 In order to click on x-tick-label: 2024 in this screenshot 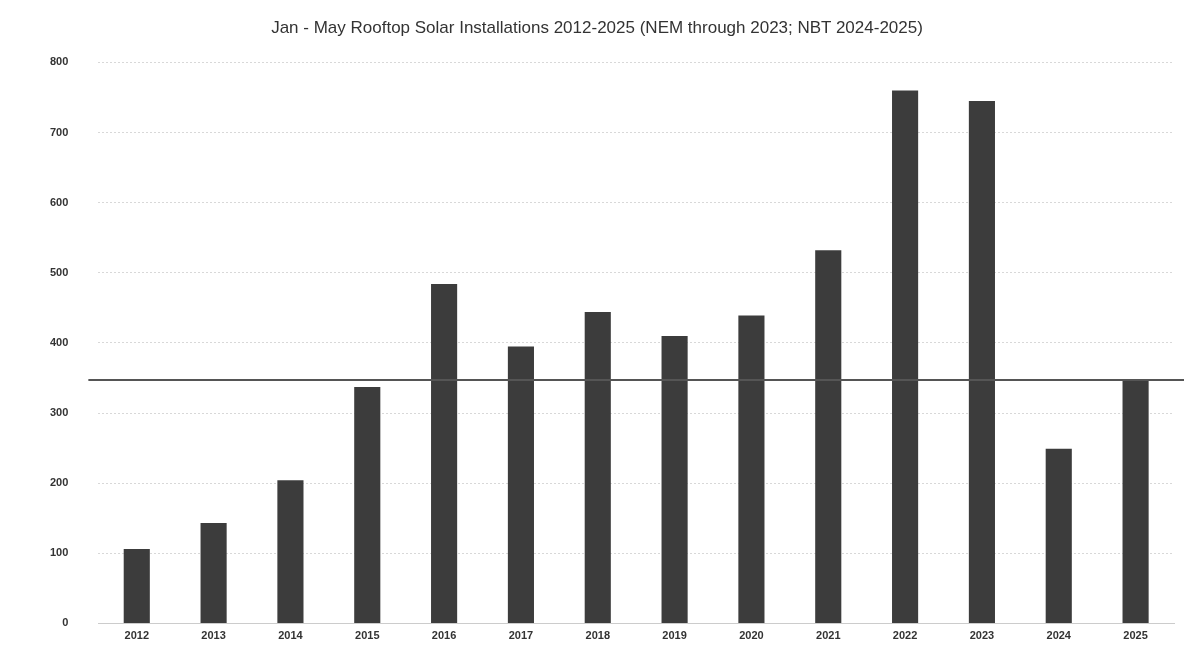, I will do `click(1059, 635)`.